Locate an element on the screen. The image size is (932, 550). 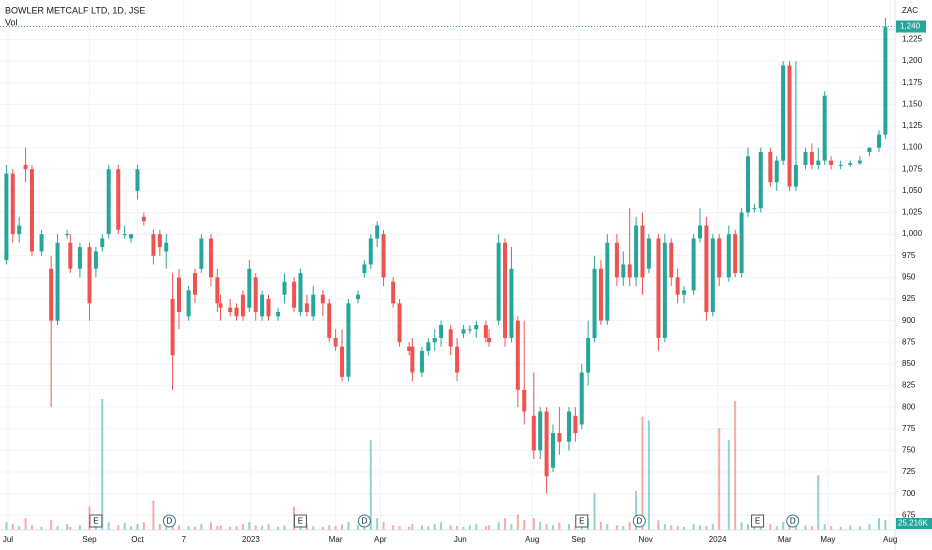
volume-title: Vol is located at coordinates (11, 22).